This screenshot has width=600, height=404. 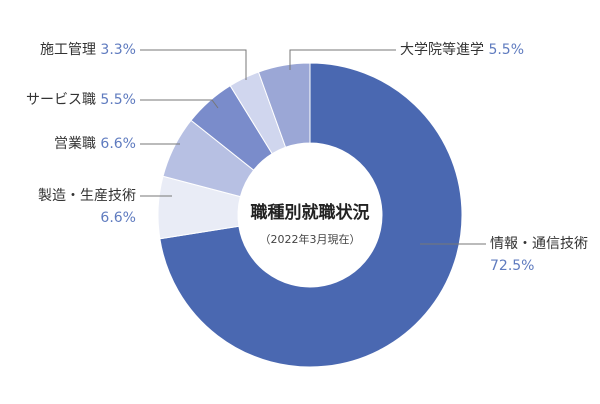 What do you see at coordinates (70, 50) in the screenshot?
I see `slice-label-name-4: 施工管理` at bounding box center [70, 50].